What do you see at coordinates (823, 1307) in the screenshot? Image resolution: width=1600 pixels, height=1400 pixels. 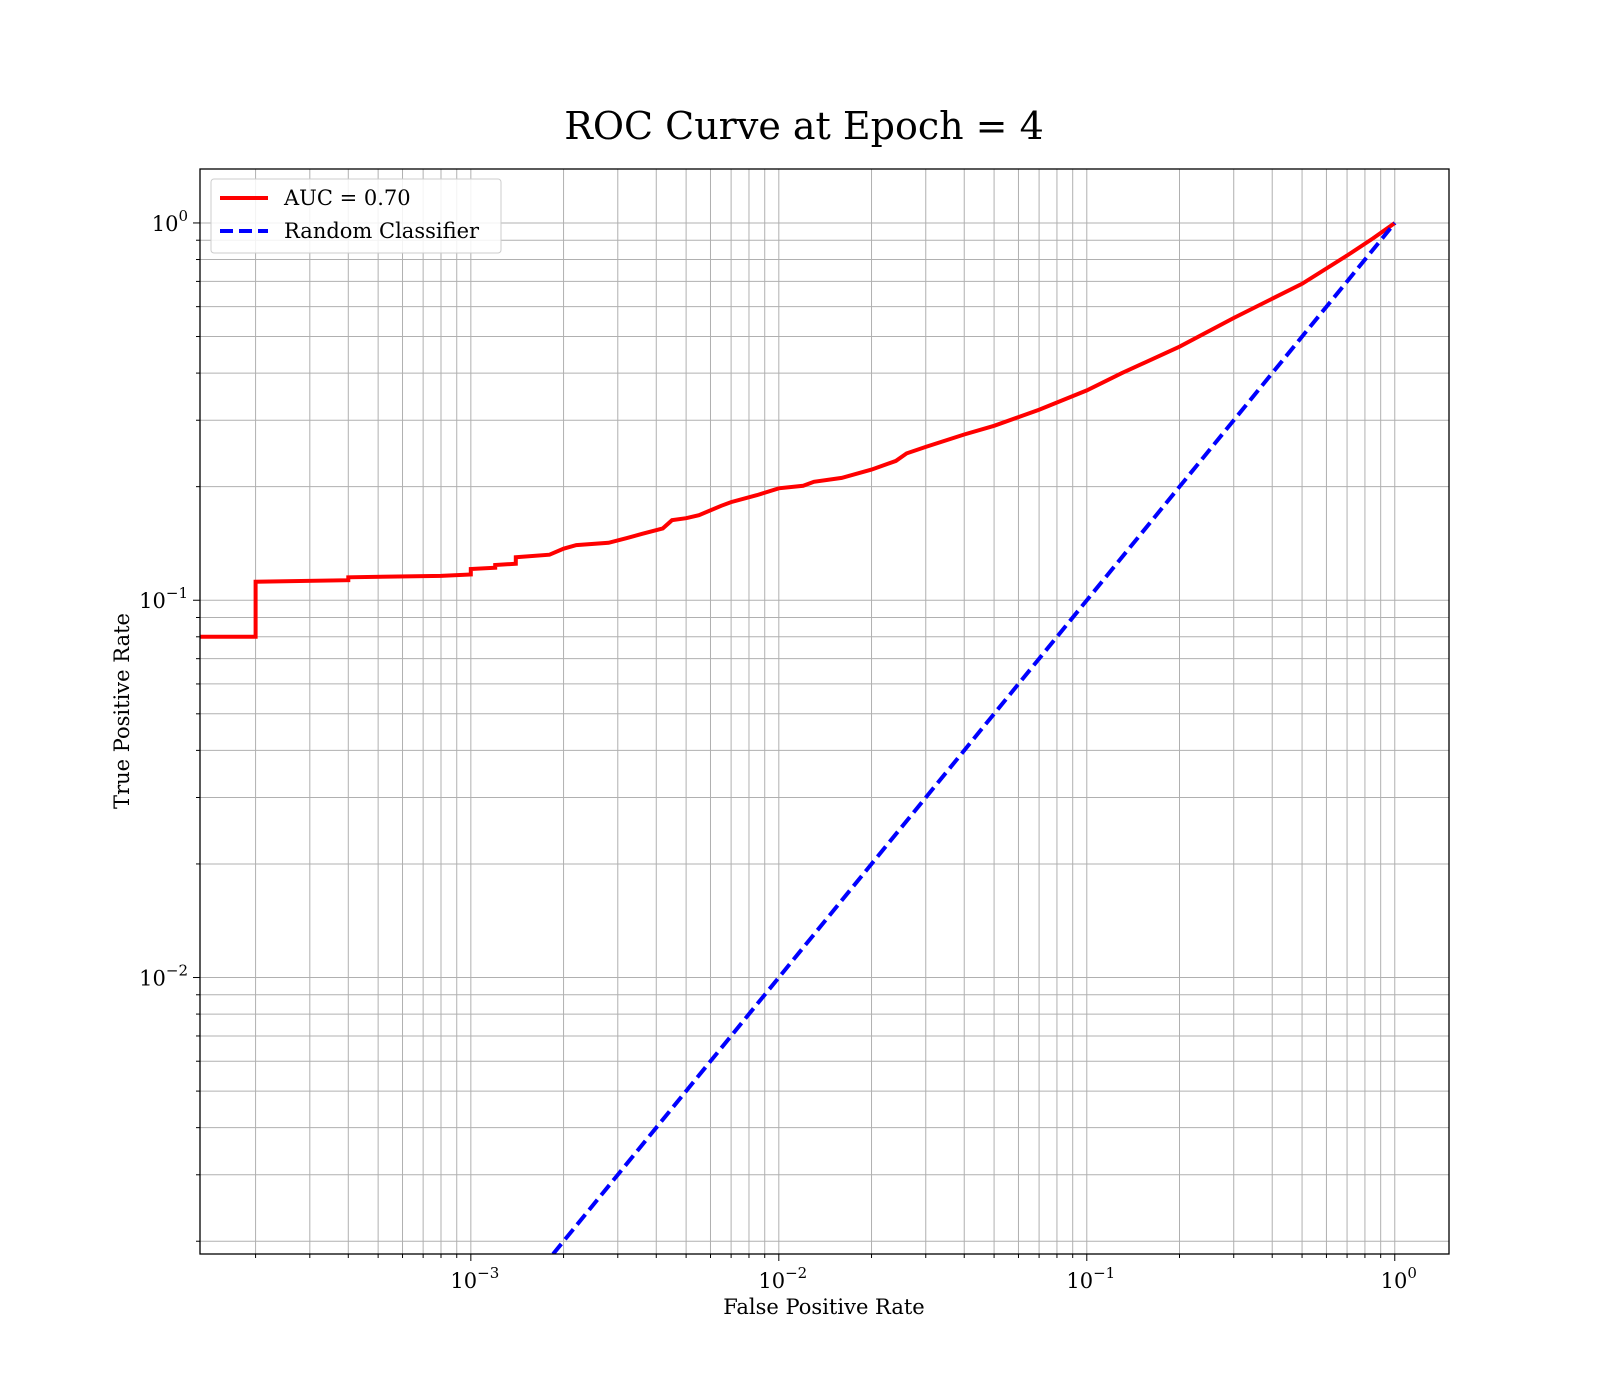 I see `x-axis-label: False Positive Rate` at bounding box center [823, 1307].